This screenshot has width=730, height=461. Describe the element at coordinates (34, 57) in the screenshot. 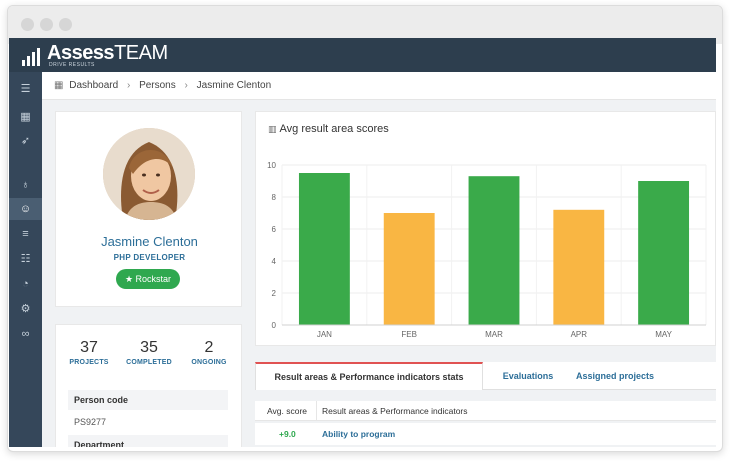

I see `logo-bars-icon` at that location.